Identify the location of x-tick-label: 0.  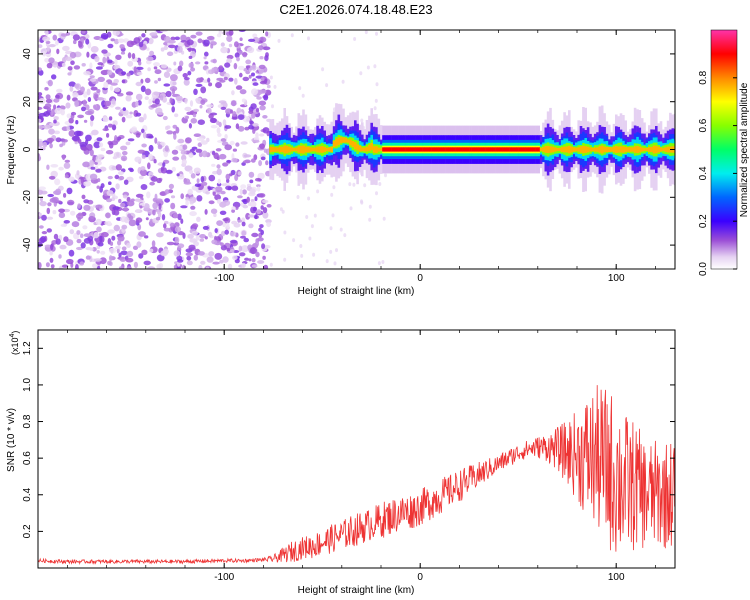
(420, 577).